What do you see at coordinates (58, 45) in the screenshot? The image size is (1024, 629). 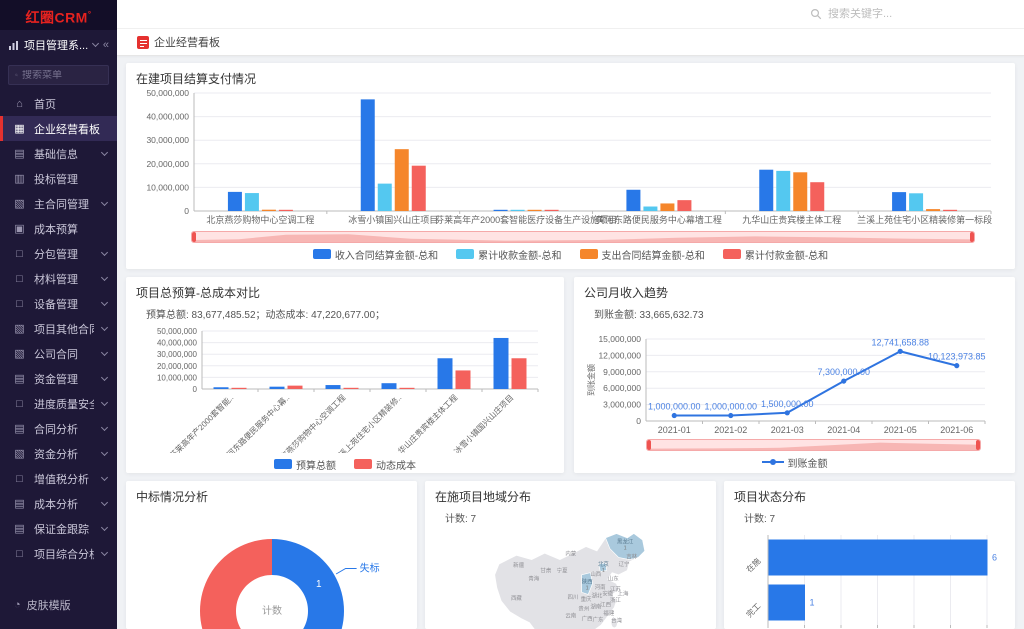 I see `system-switcher: 项目管理系... «` at bounding box center [58, 45].